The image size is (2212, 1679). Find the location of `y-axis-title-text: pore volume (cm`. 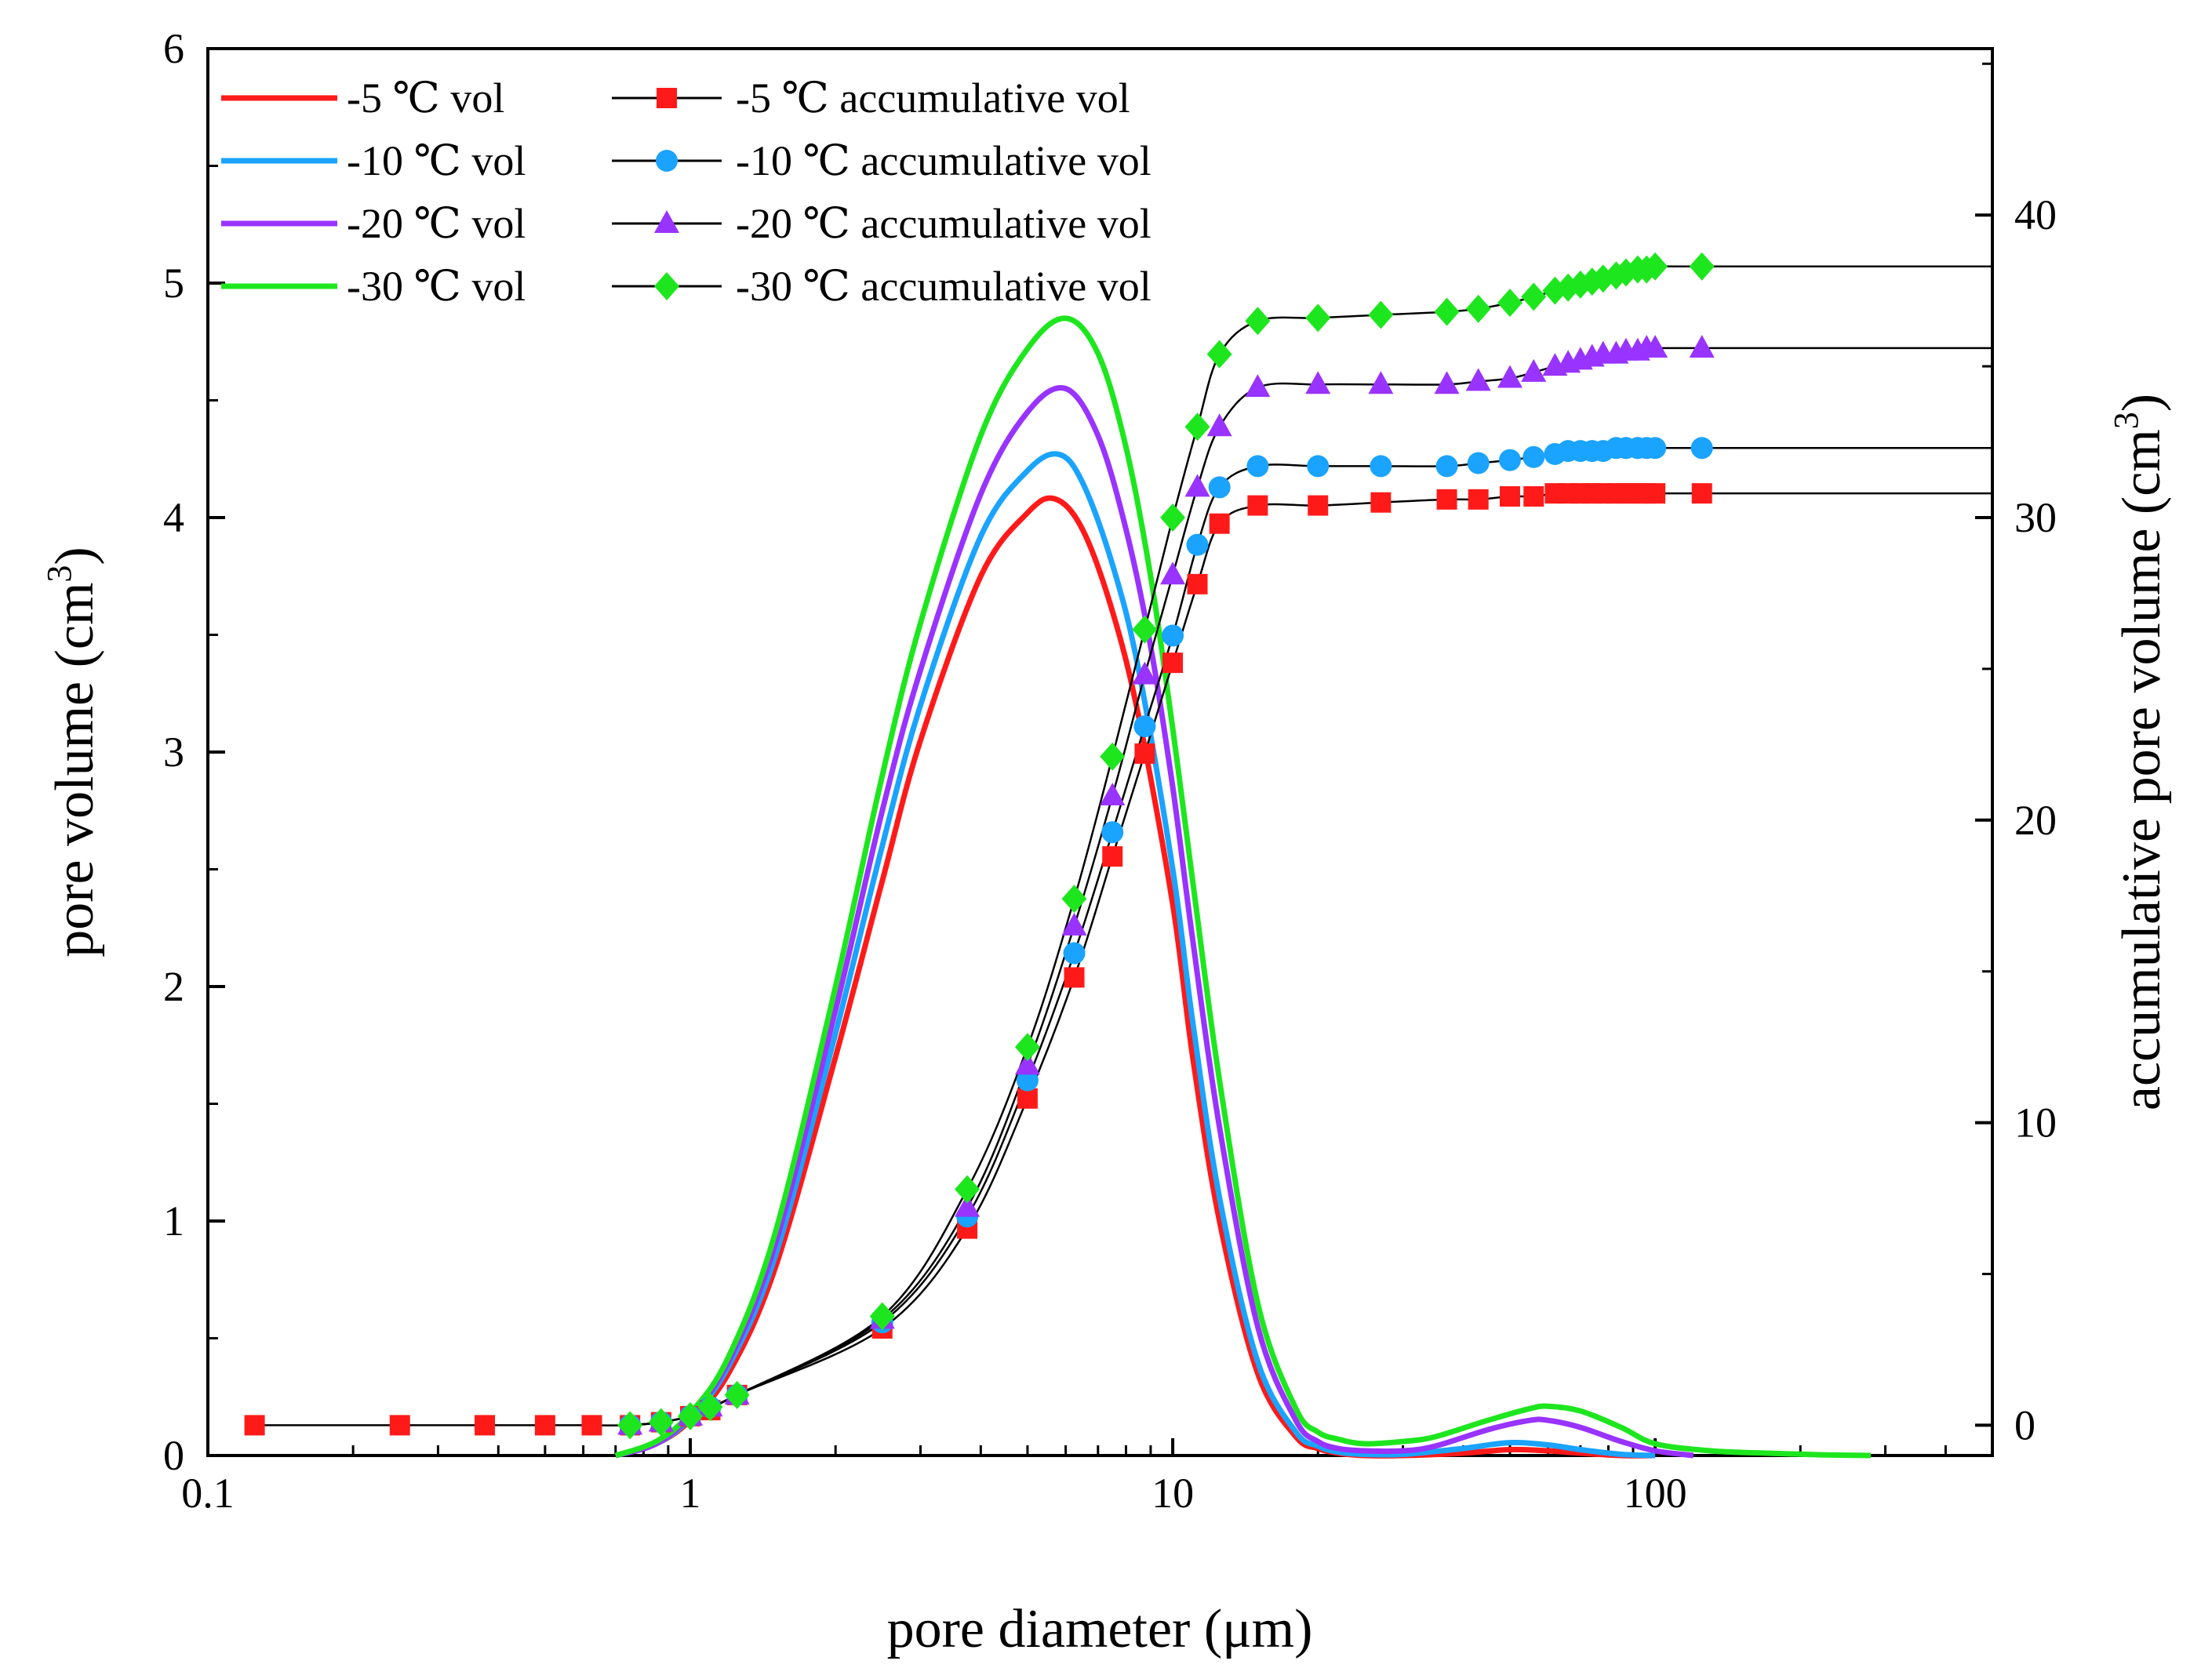

y-axis-title-text: pore volume (cm is located at coordinates (75, 771).